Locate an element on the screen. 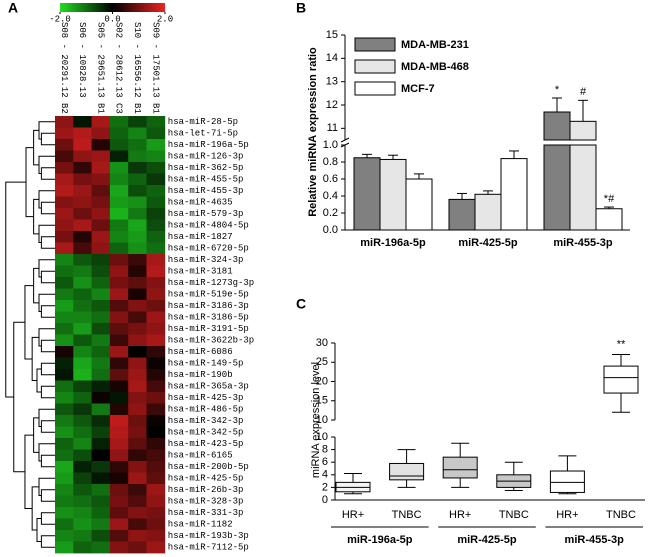 The height and width of the screenshot is (557, 650). x-tick-label: TNBC is located at coordinates (621, 515).